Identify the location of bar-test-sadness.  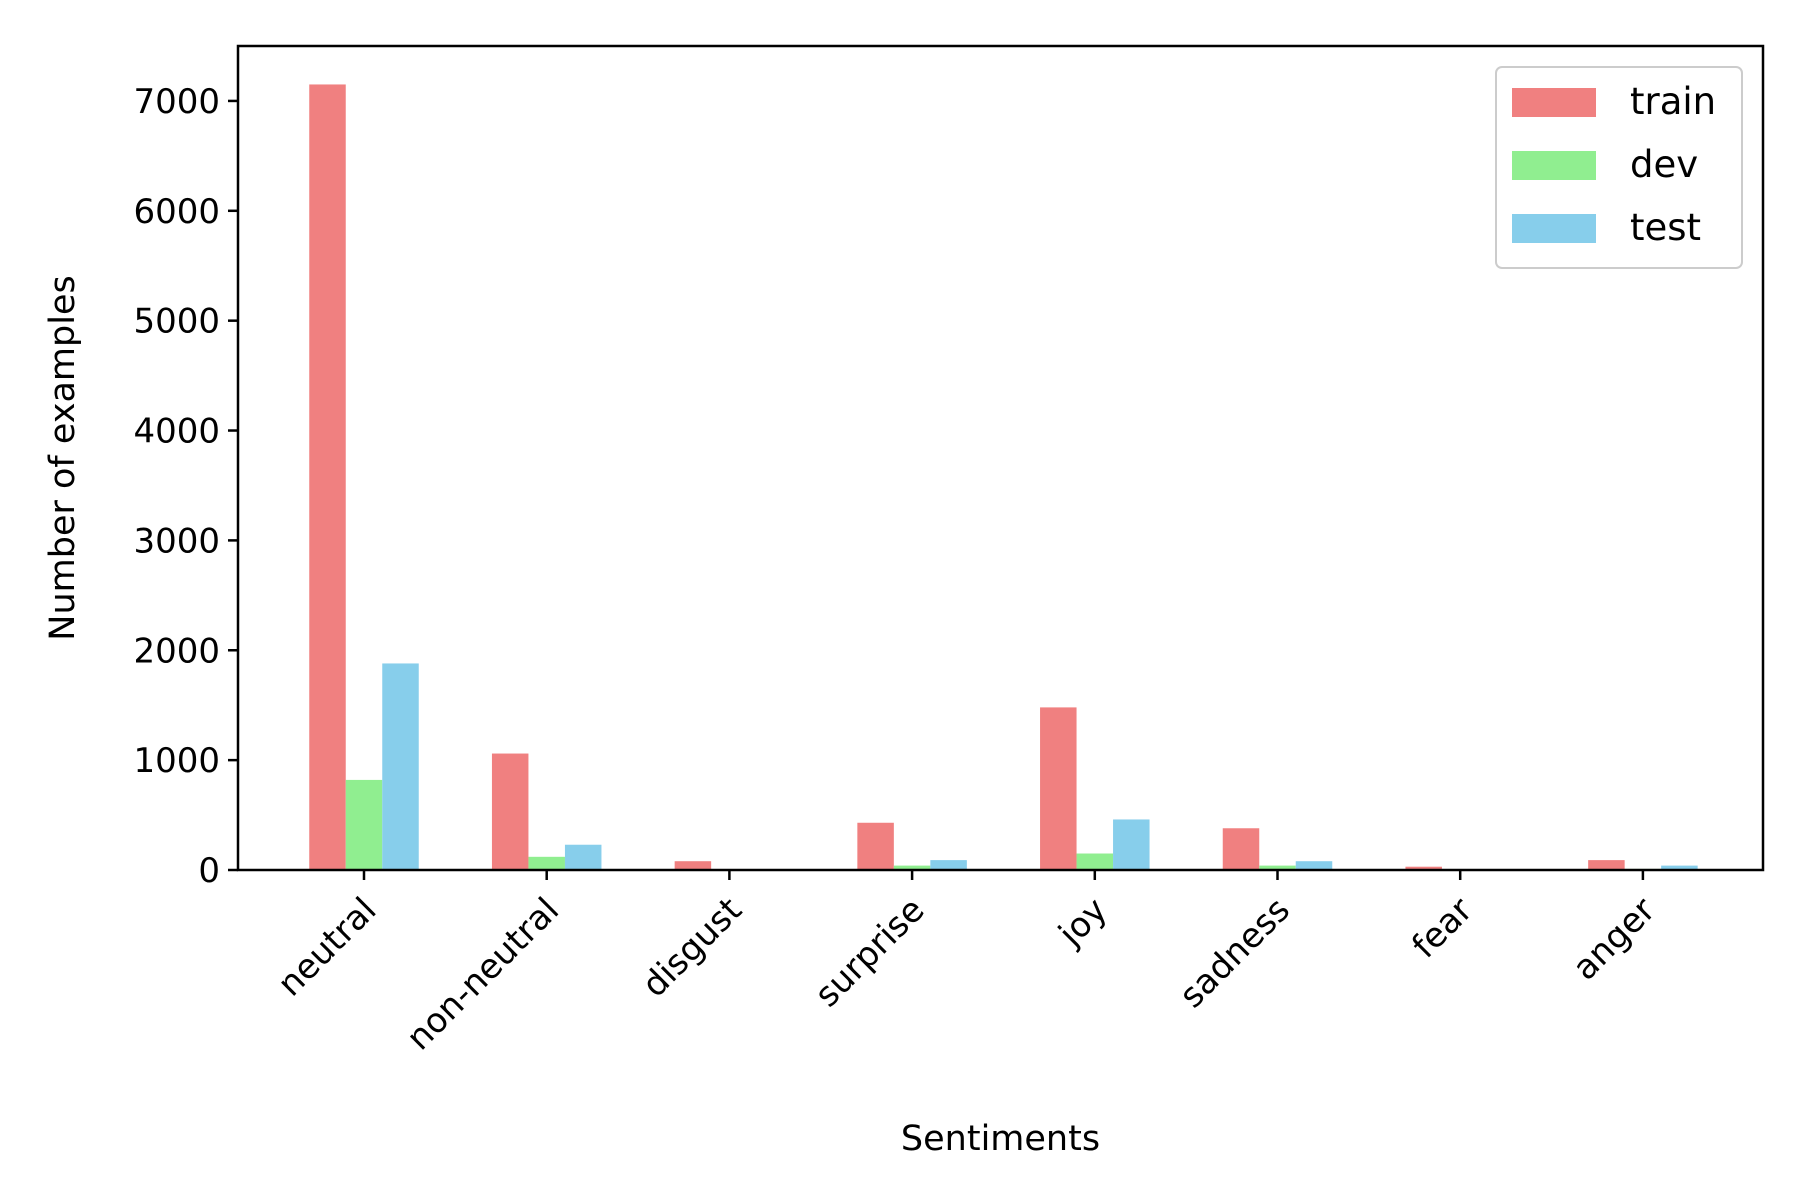
(1314, 865).